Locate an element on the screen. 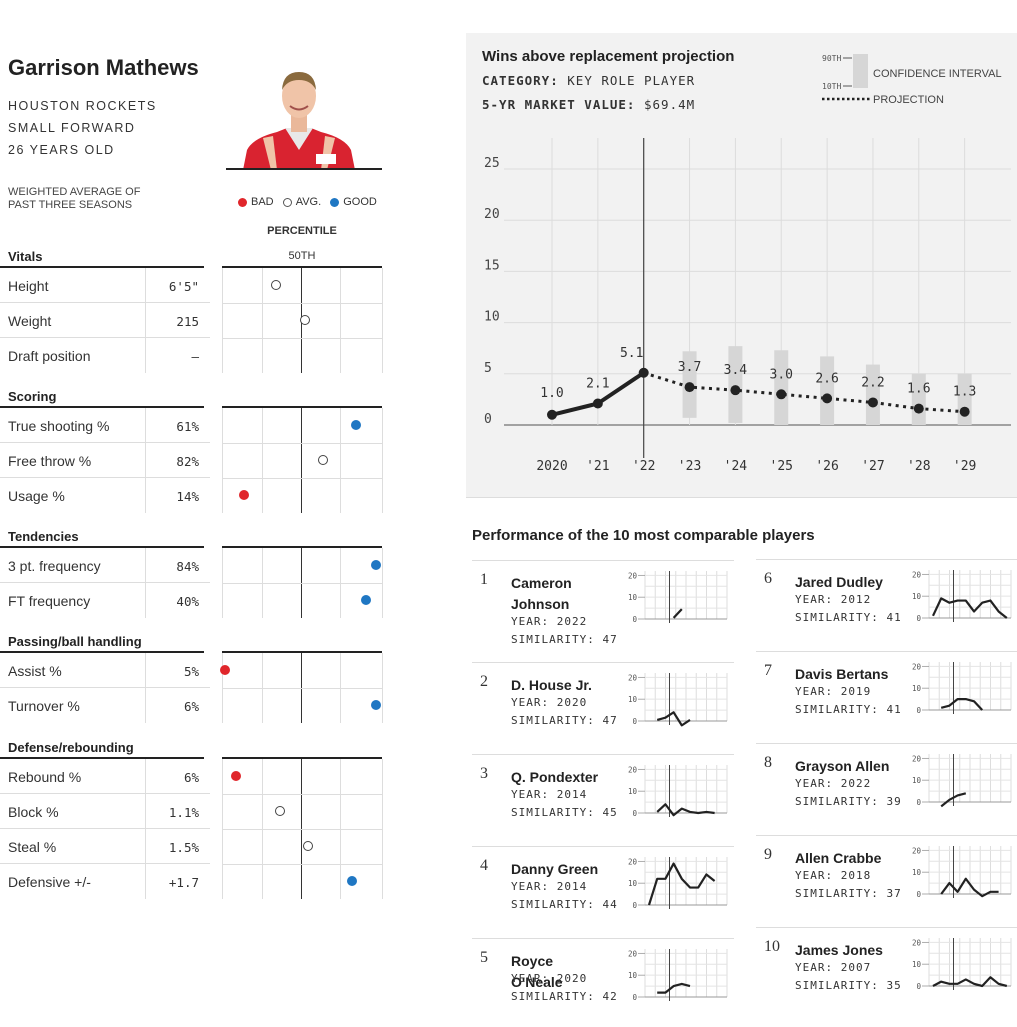  legend-ci-swatch is located at coordinates (860, 71).